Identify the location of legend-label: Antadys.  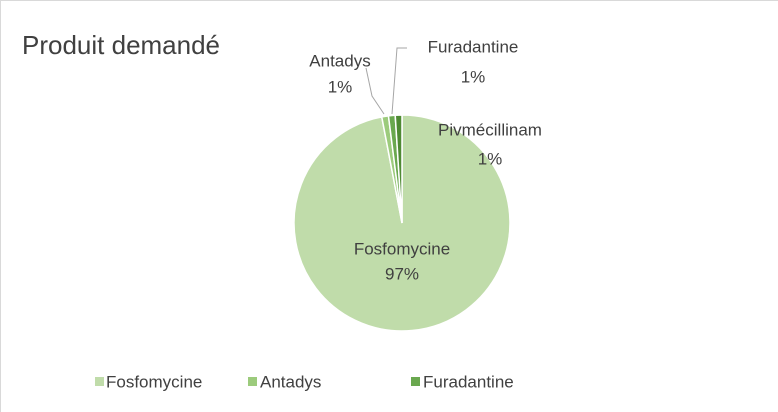
(290, 381).